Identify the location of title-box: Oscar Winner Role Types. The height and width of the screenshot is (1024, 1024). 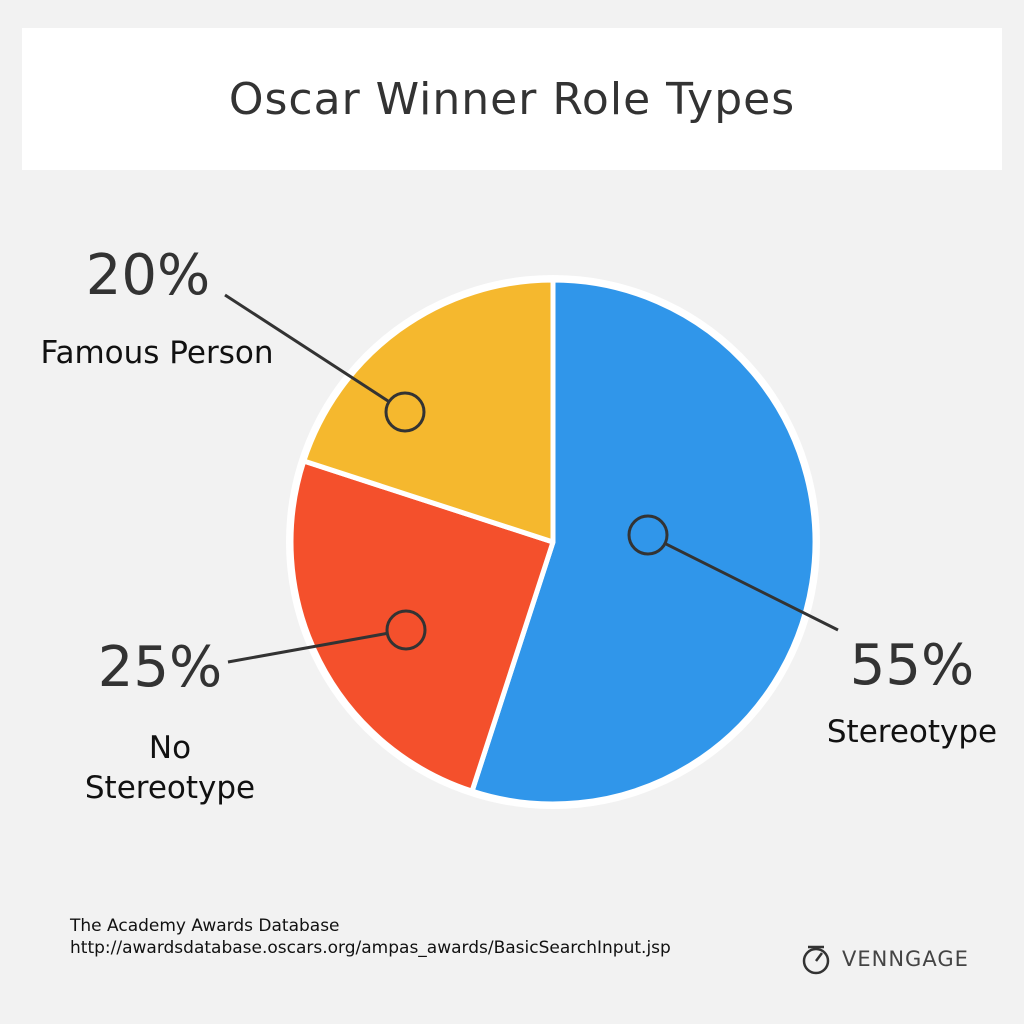
(512, 99).